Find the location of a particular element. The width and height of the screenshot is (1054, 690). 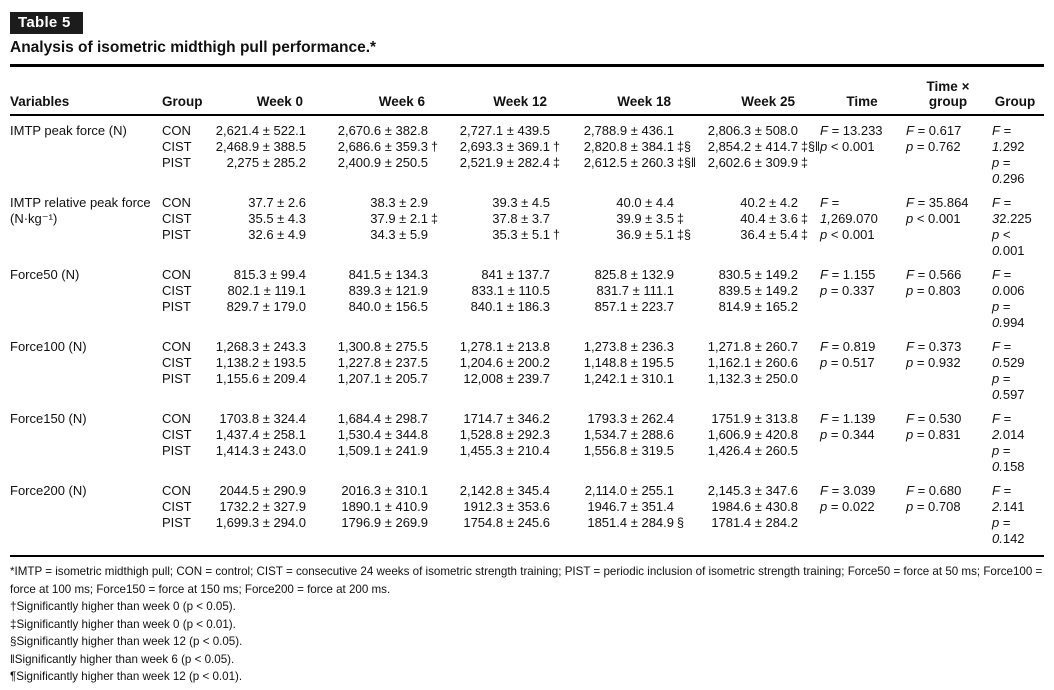

stat-line: p < 0.001 is located at coordinates (933, 218).